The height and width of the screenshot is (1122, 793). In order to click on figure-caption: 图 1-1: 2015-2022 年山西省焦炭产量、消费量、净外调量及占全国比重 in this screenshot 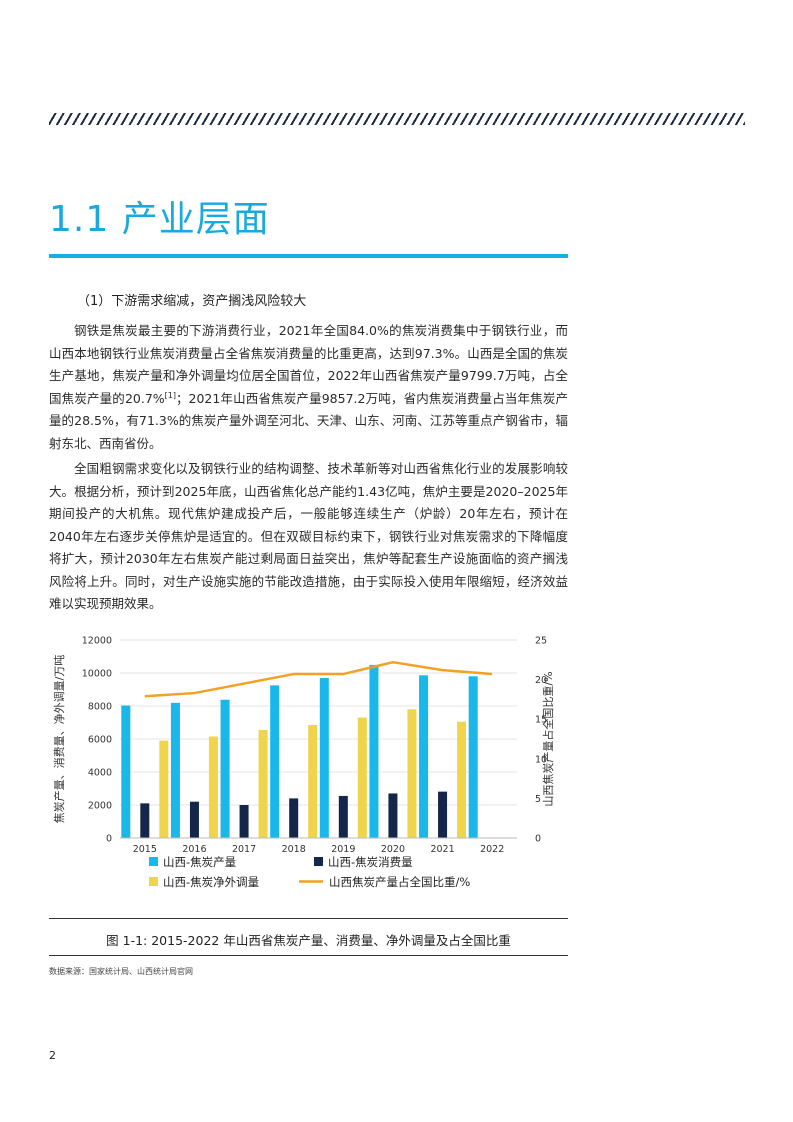, I will do `click(308, 940)`.